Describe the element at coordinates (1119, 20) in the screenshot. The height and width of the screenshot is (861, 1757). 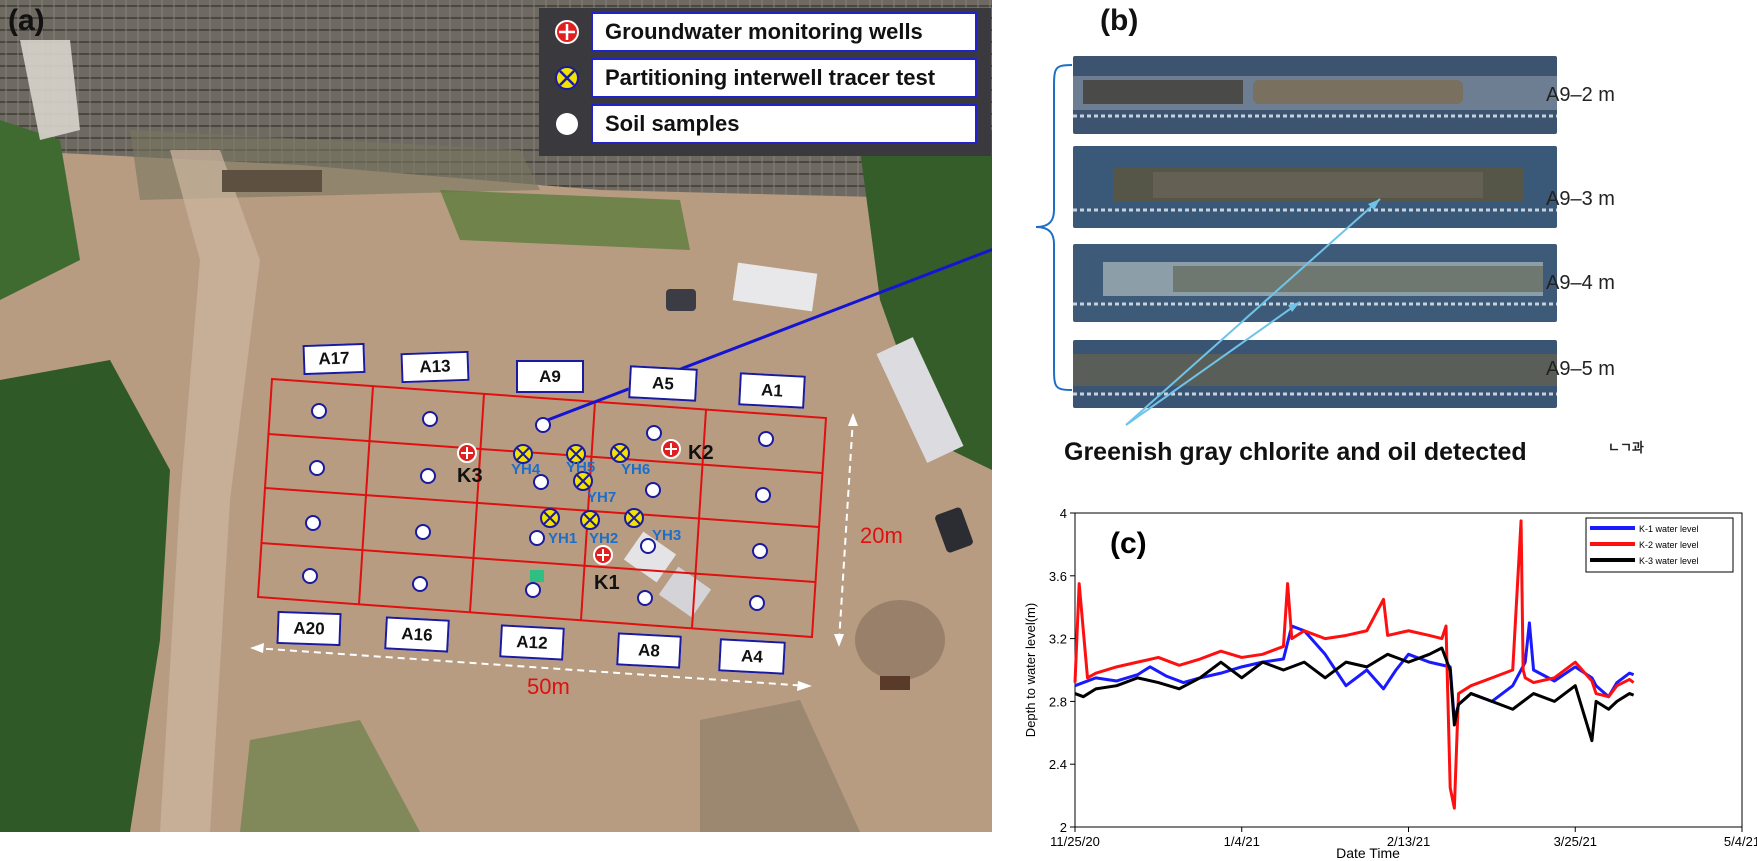
I see `panel-label-b: (b)` at that location.